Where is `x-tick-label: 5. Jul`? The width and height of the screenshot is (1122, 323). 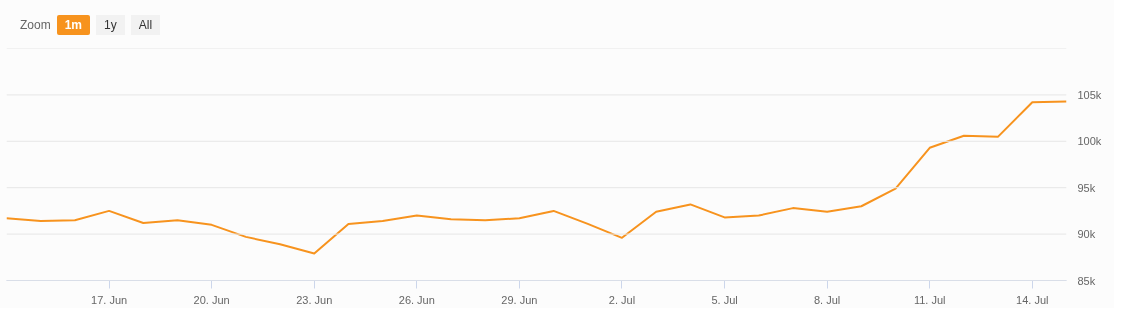
x-tick-label: 5. Jul is located at coordinates (724, 299).